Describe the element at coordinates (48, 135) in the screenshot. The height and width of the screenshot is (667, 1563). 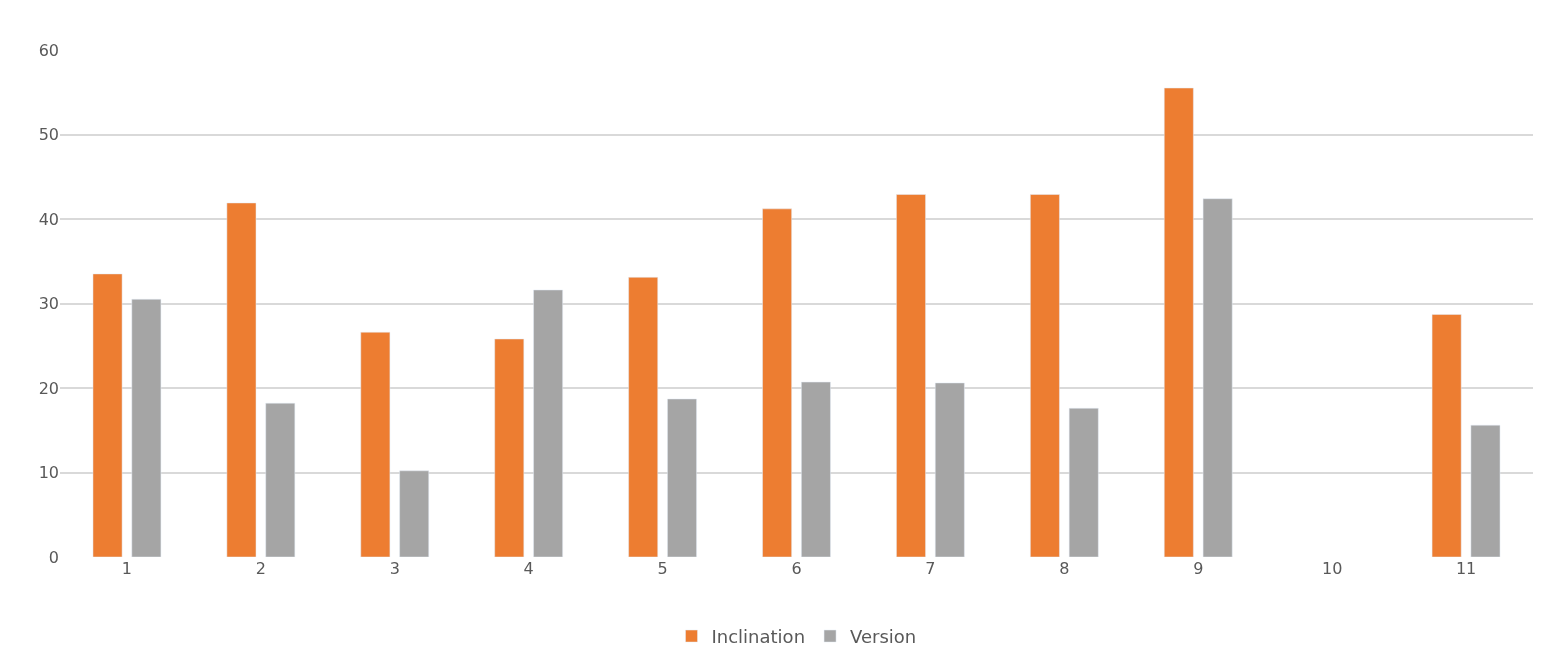
I see `y-tick-label: 50` at that location.